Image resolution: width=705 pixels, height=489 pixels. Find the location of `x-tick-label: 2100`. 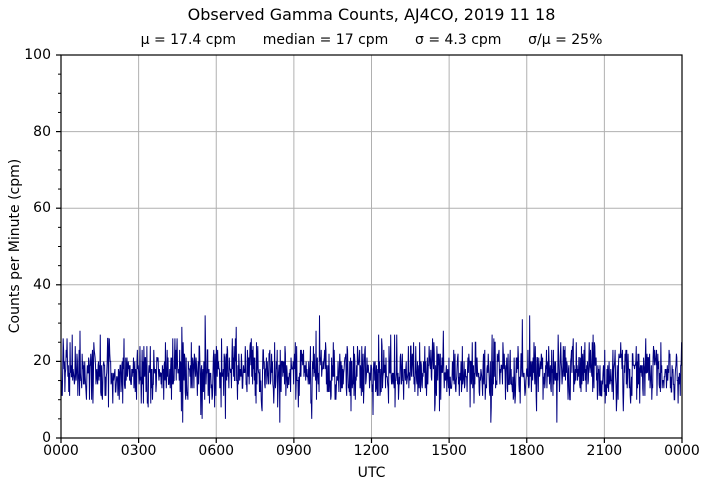

x-tick-label: 2100 is located at coordinates (604, 451).